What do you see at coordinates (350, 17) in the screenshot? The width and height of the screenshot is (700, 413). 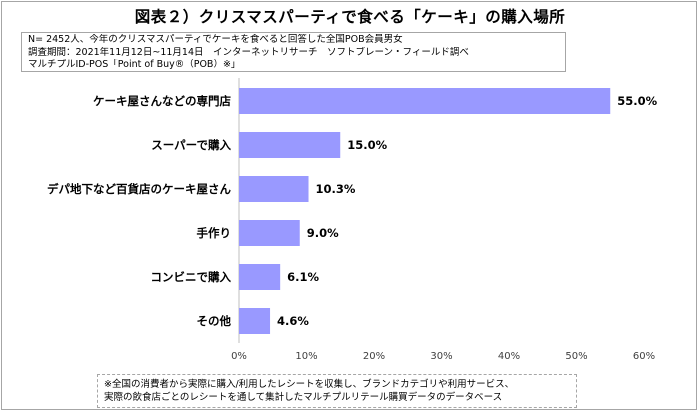 I see `chart-title: 図表２）クリスマスパーティで食べる「ケーキ」の購入場所` at bounding box center [350, 17].